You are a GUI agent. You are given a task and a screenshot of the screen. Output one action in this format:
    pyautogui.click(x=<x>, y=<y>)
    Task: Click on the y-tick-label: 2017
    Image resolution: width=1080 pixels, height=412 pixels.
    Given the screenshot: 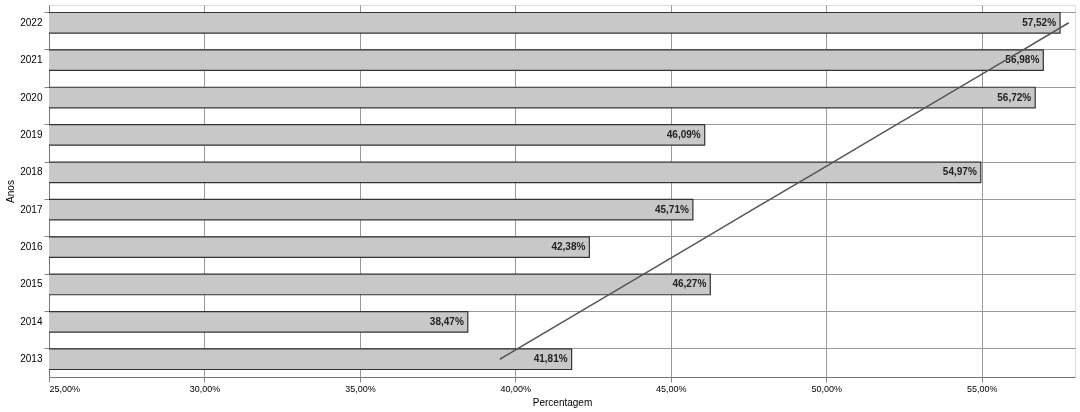 What is the action you would take?
    pyautogui.click(x=31, y=209)
    